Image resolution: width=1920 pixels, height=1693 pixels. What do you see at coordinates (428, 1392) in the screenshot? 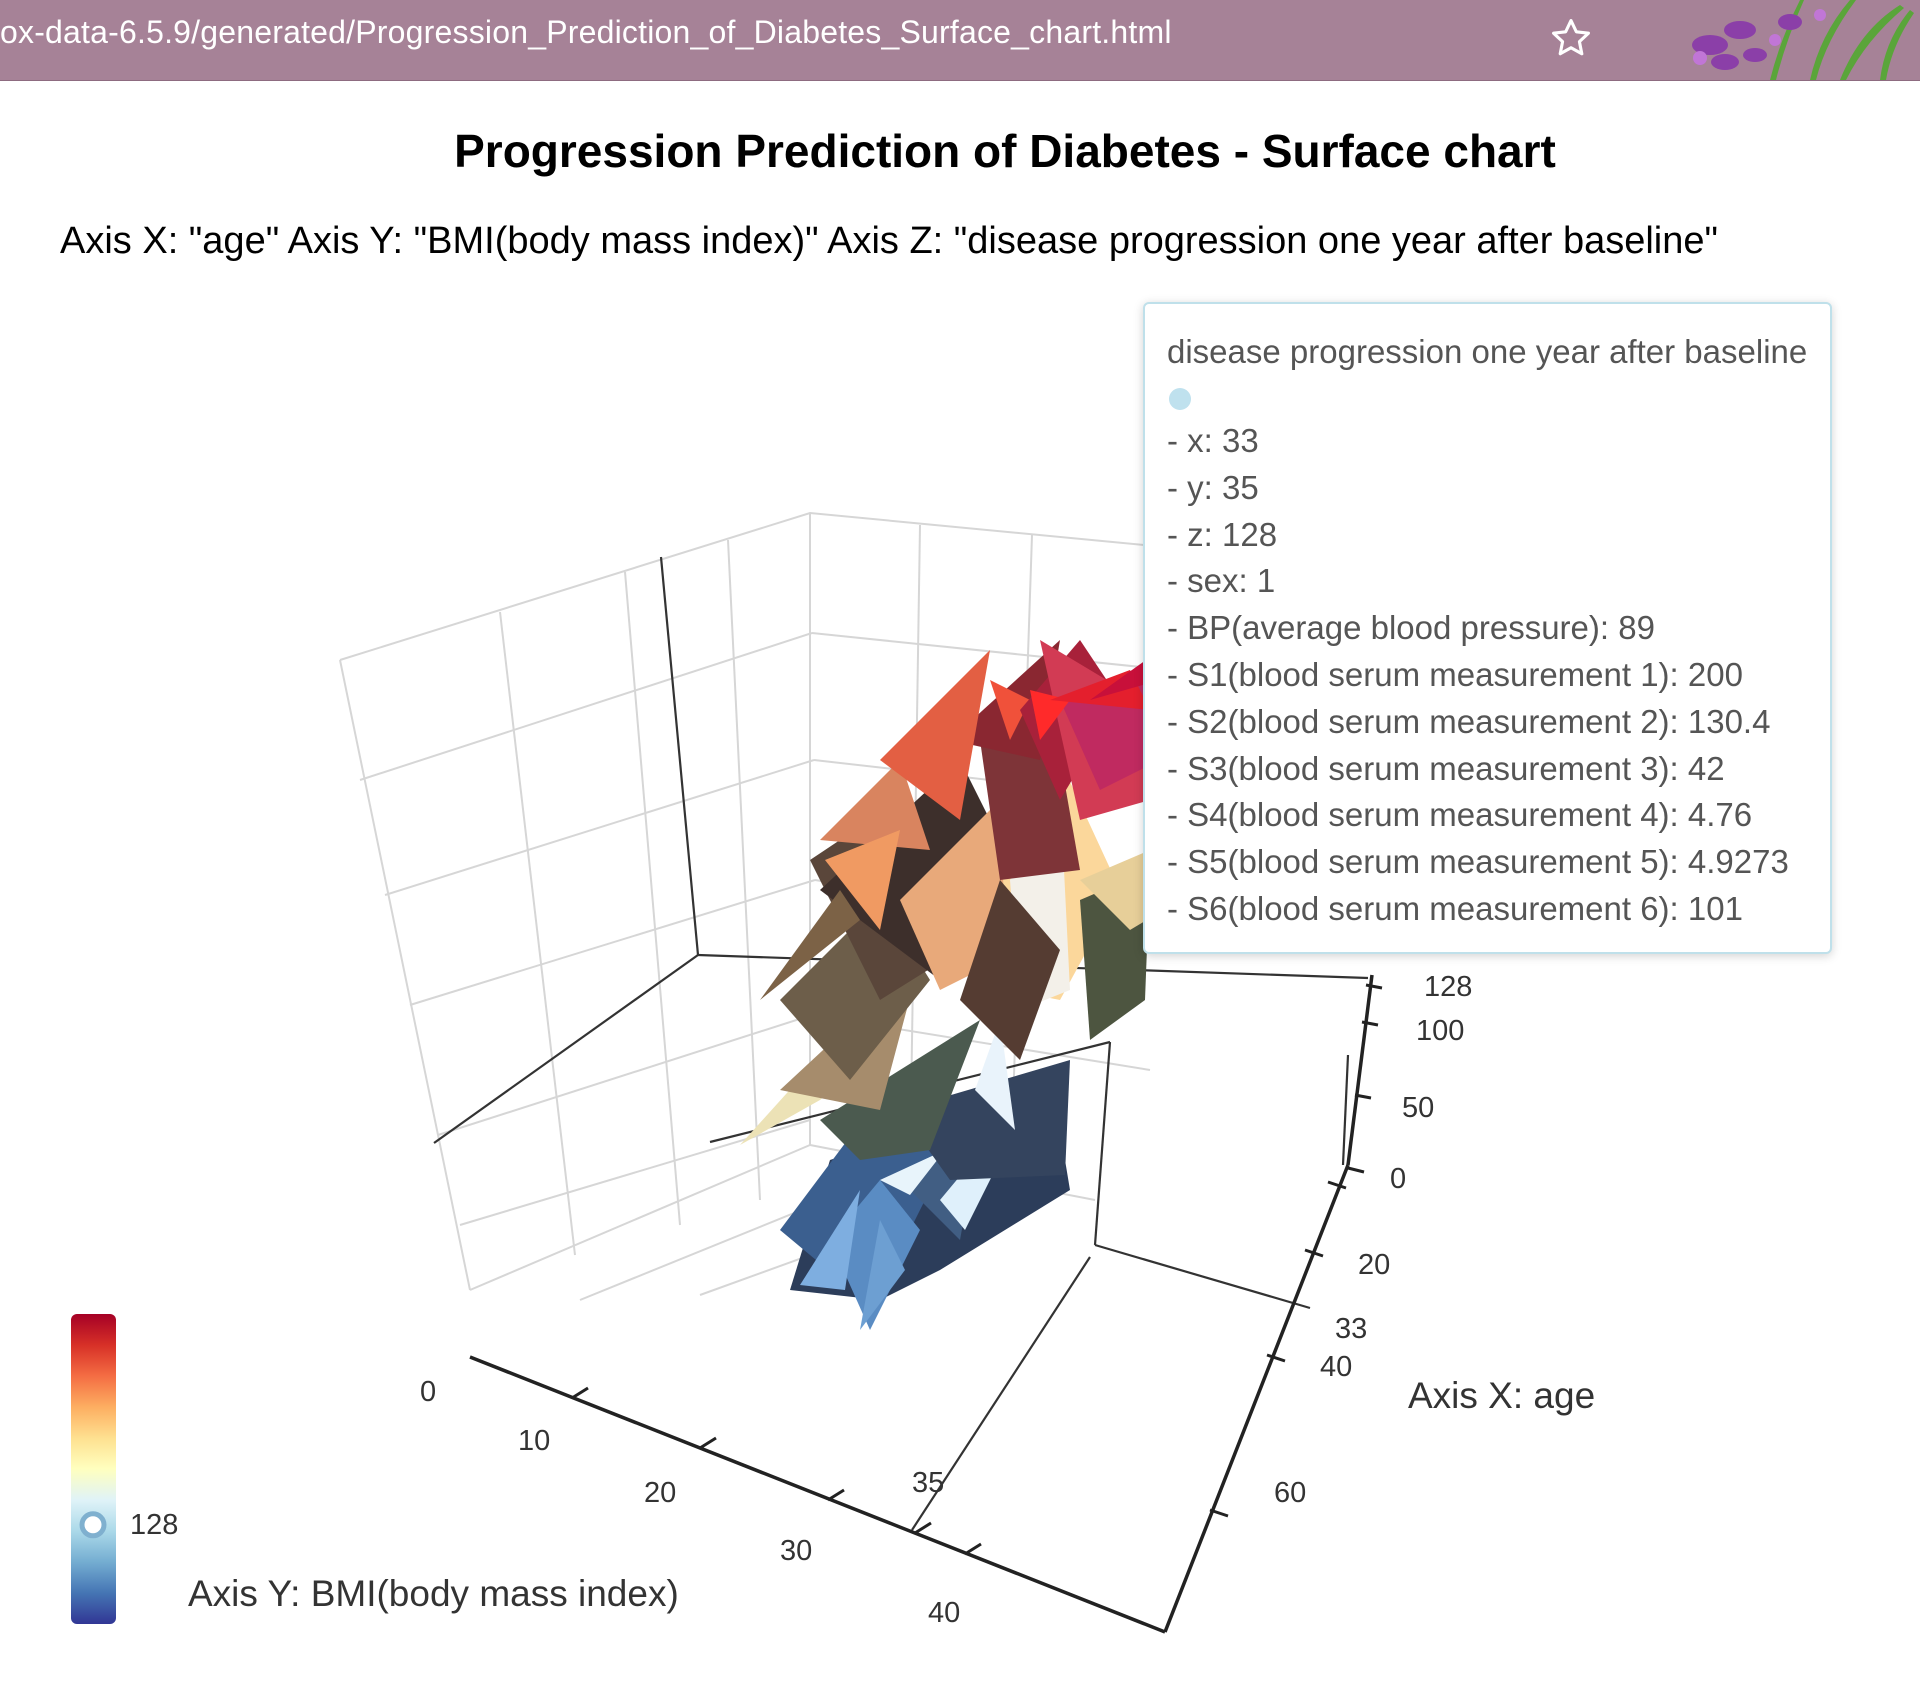
I see `y-tick: 0` at bounding box center [428, 1392].